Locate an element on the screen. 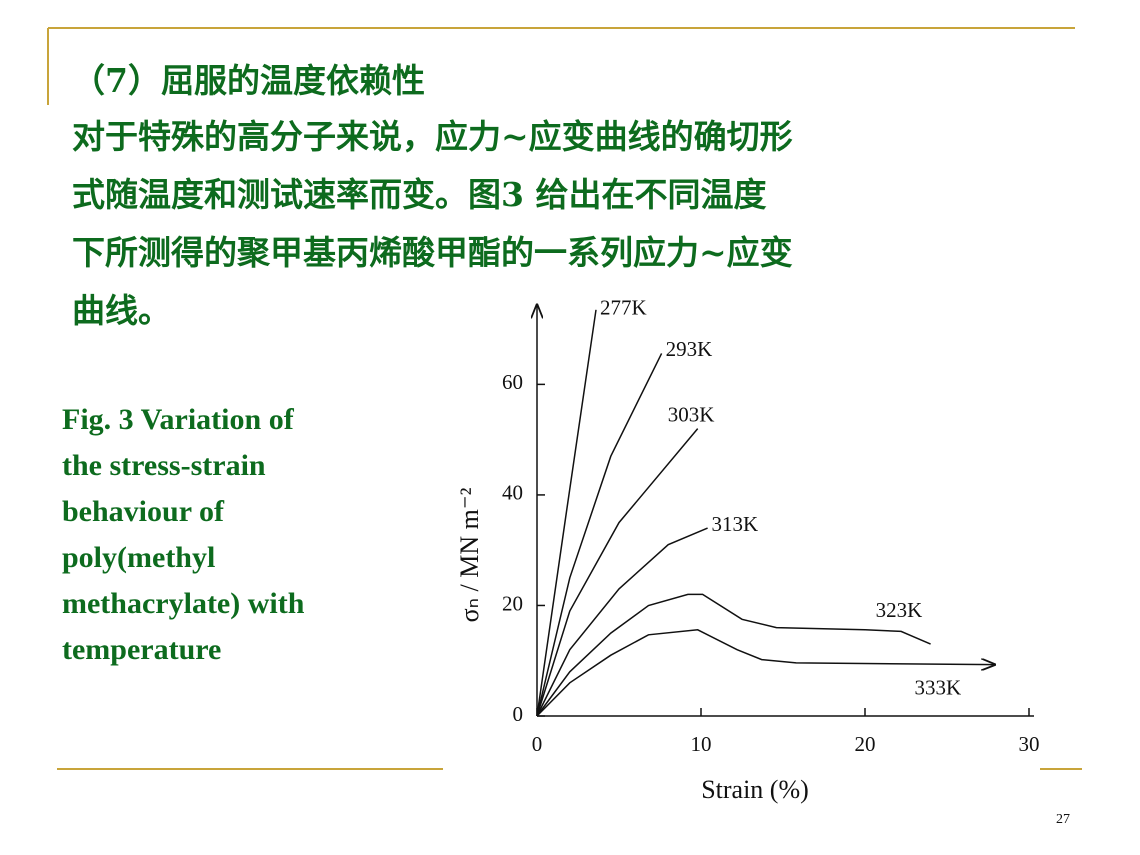 Image resolution: width=1140 pixels, height=855 pixels. paragraph-line: 曲线。 is located at coordinates (121, 310).